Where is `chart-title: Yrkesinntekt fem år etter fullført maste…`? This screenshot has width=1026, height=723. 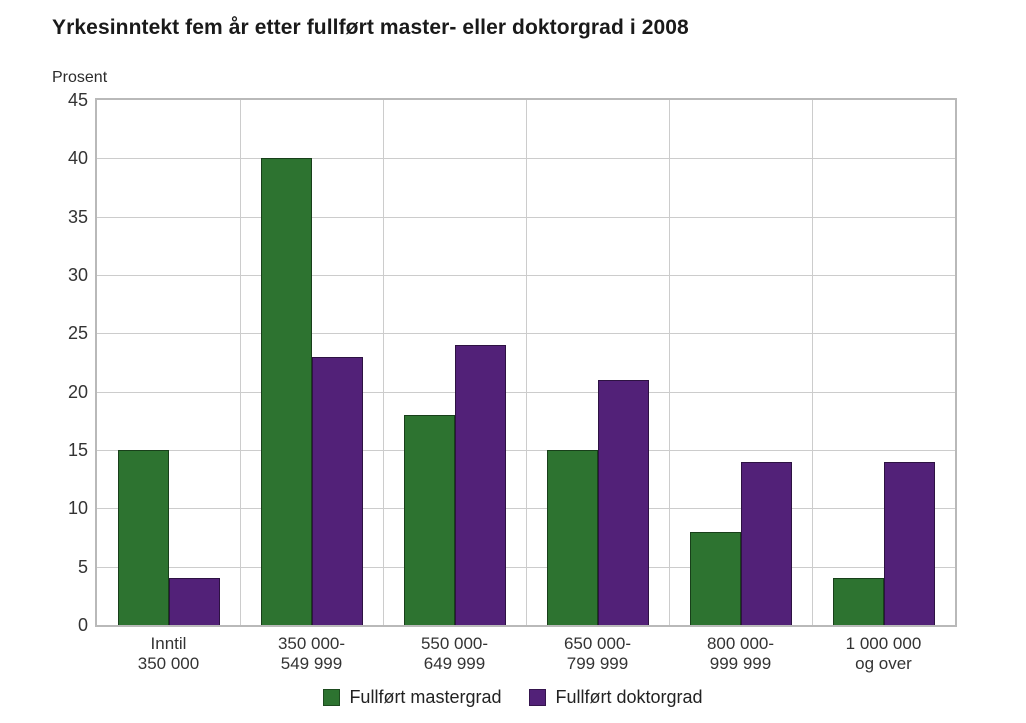 chart-title: Yrkesinntekt fem år etter fullført maste… is located at coordinates (370, 27).